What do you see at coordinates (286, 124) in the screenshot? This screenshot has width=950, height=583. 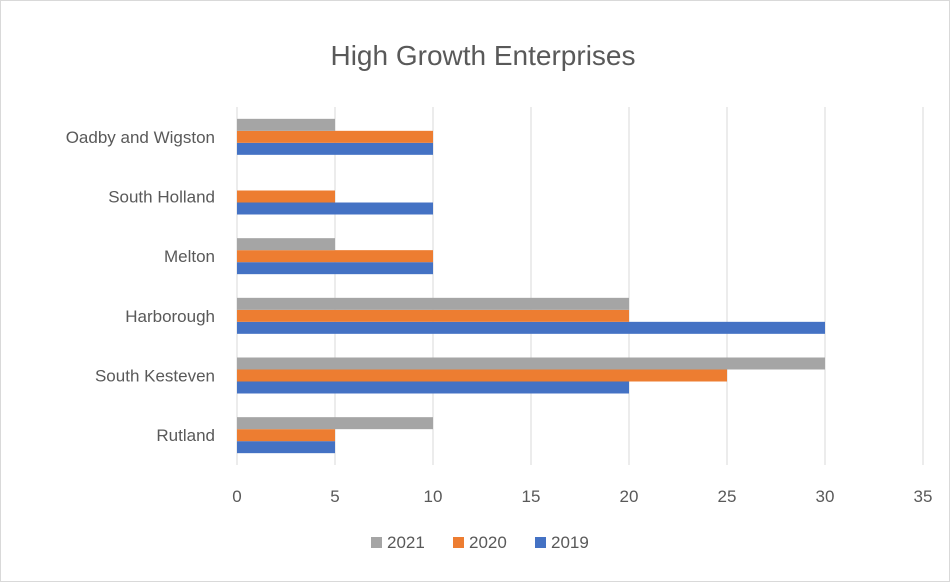 I see `bar-2021-oadby-and-wigston` at bounding box center [286, 124].